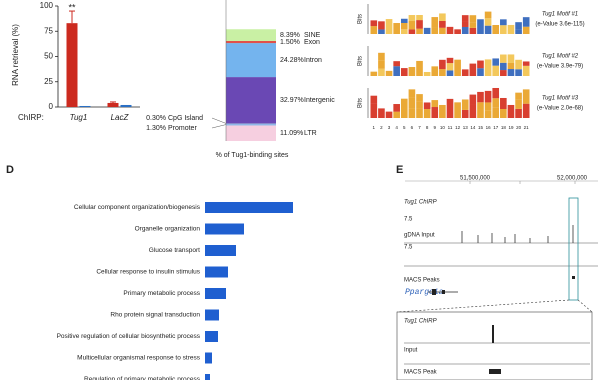  I want to click on value-label: 24.28%, so click(292, 60).